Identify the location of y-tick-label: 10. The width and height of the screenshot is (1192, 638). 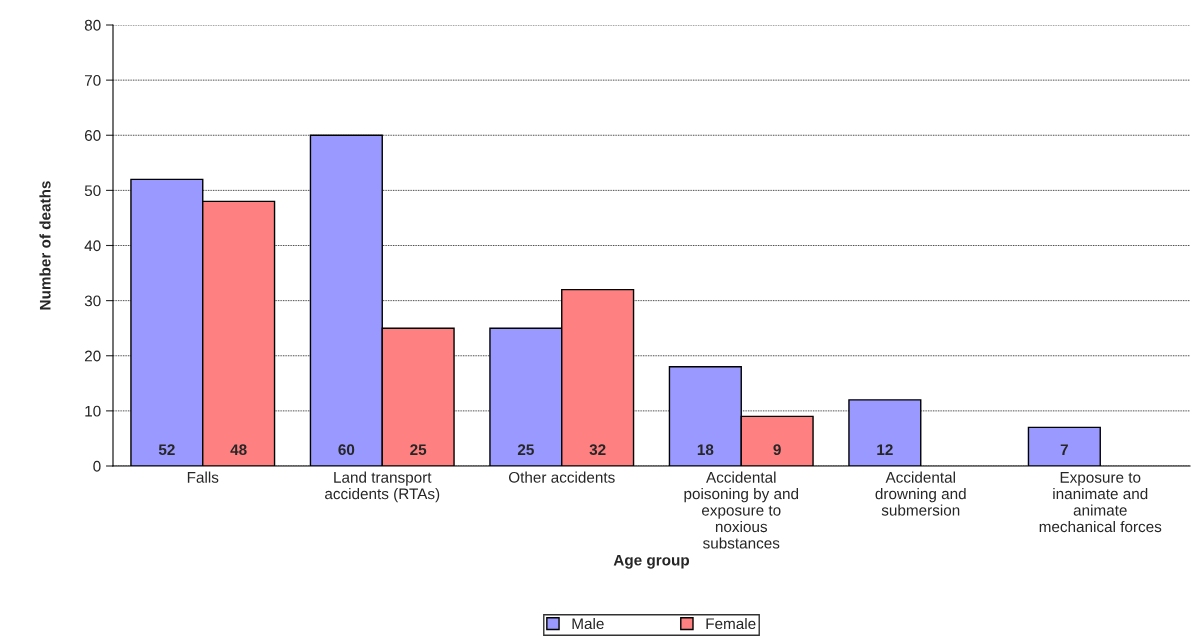
(93, 411).